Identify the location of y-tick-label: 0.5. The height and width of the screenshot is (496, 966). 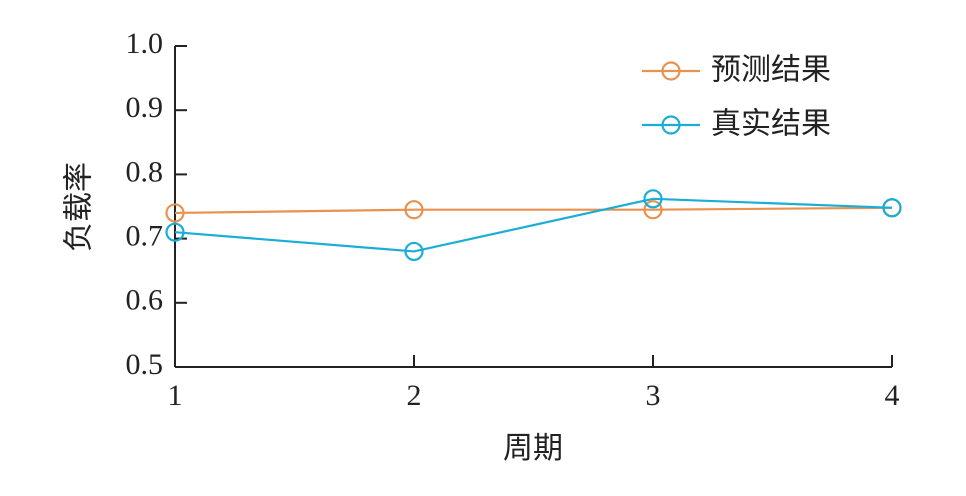
(145, 364).